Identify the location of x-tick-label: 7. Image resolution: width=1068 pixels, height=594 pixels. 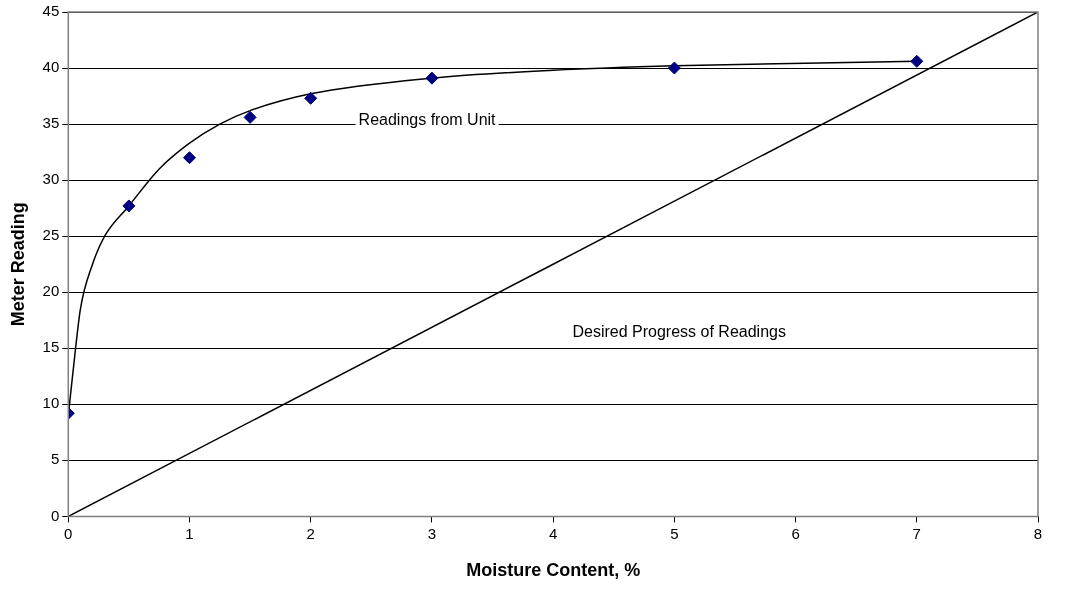
(916, 533).